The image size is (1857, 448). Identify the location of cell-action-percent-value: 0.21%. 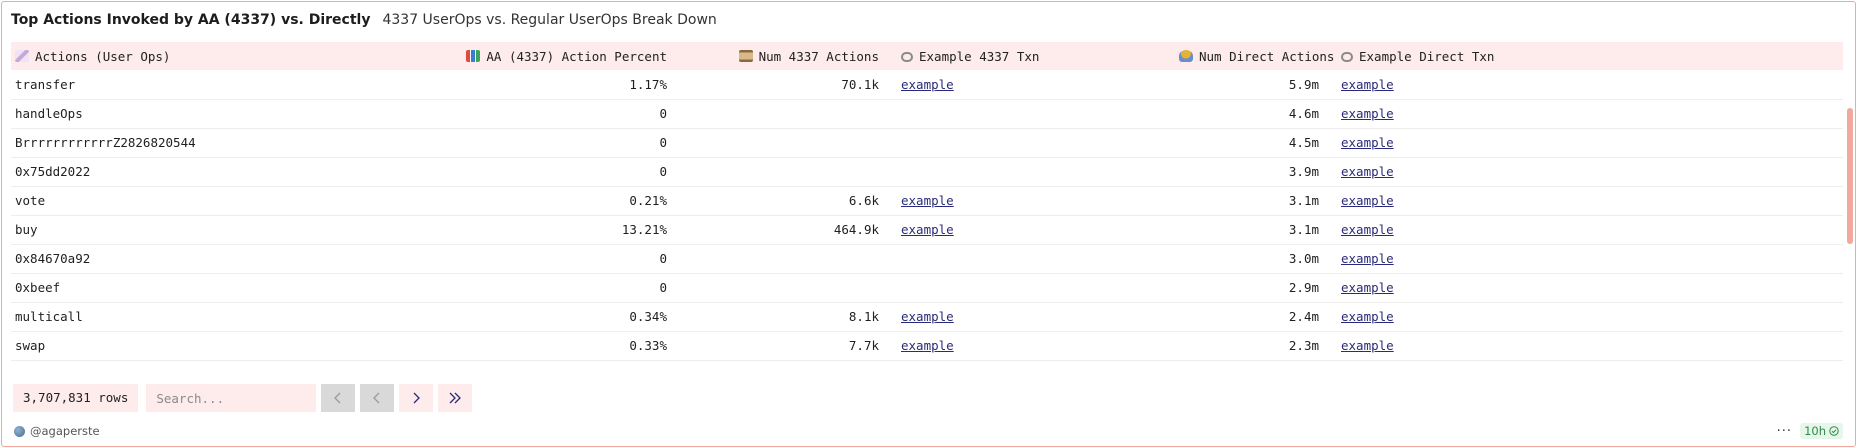
(648, 200).